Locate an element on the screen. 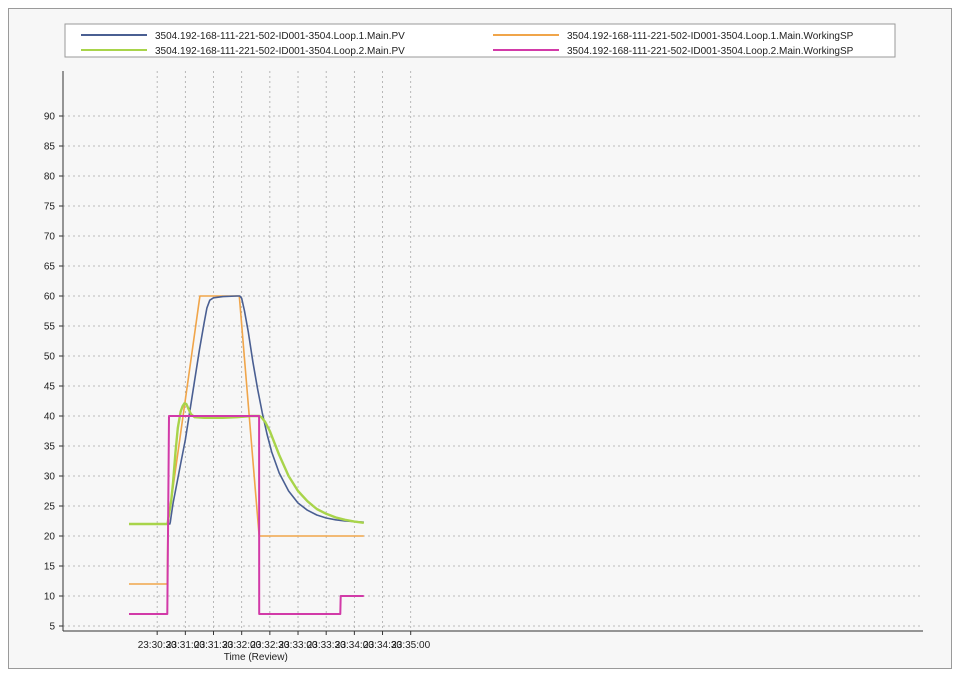 This screenshot has height=677, width=960. y-tick-label: 75 is located at coordinates (50, 207).